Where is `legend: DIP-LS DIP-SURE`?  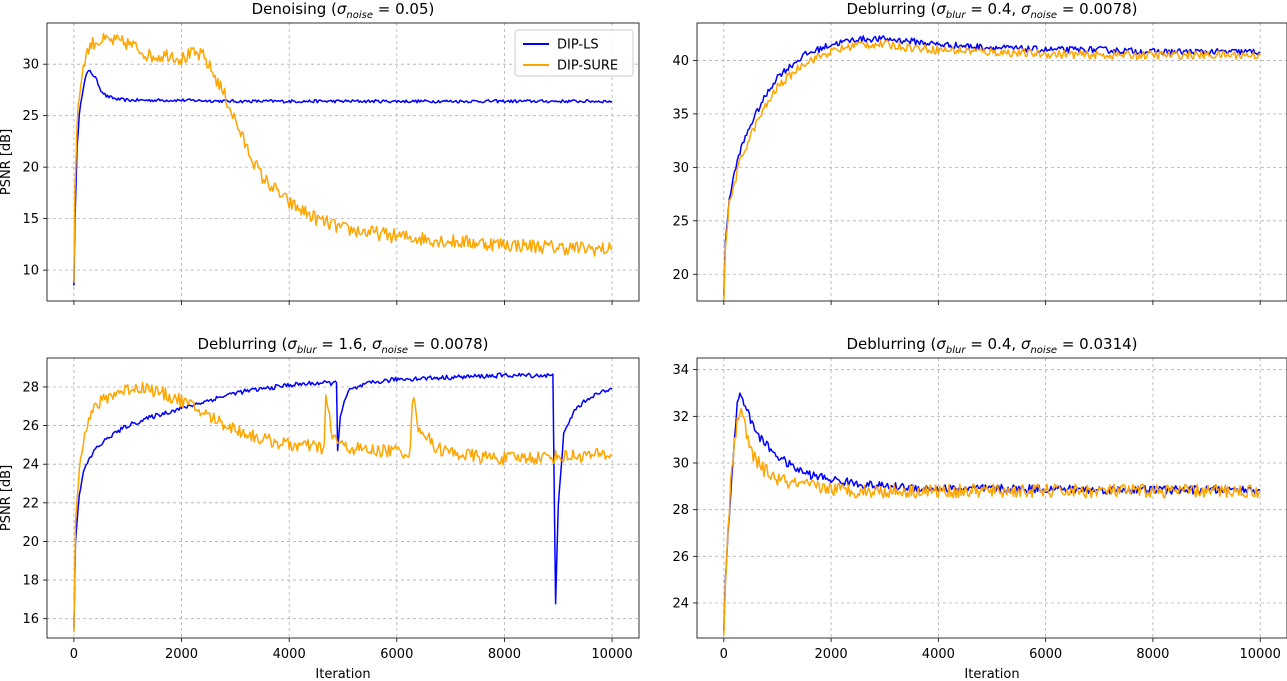
legend: DIP-LS DIP-SURE is located at coordinates (574, 53).